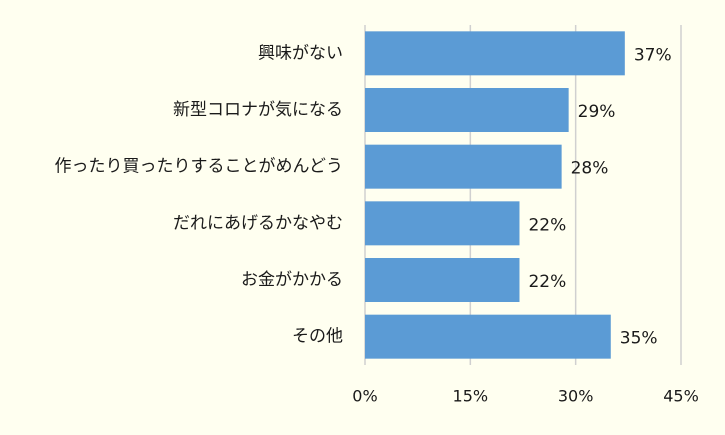  I want to click on value-label-1: 29%, so click(597, 112).